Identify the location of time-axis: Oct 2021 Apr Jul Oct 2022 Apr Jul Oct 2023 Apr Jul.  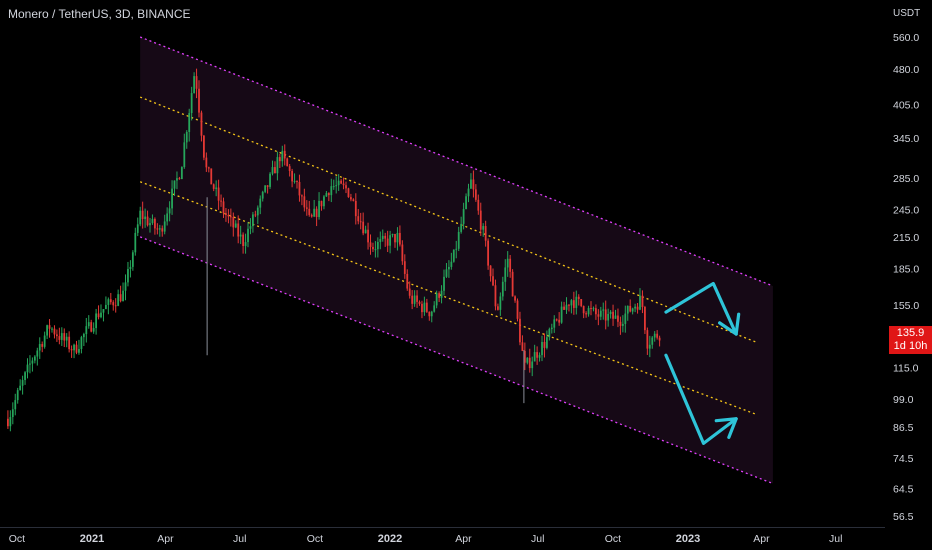
(466, 538).